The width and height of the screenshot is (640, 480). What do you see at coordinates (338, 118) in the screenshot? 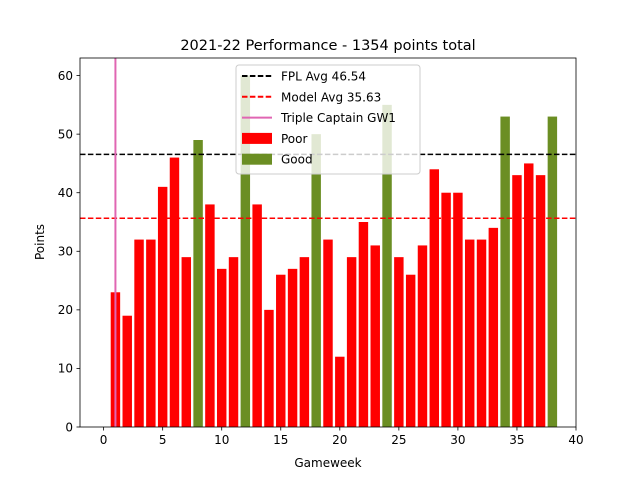
I see `legend-label: Triple Captain GW1` at bounding box center [338, 118].